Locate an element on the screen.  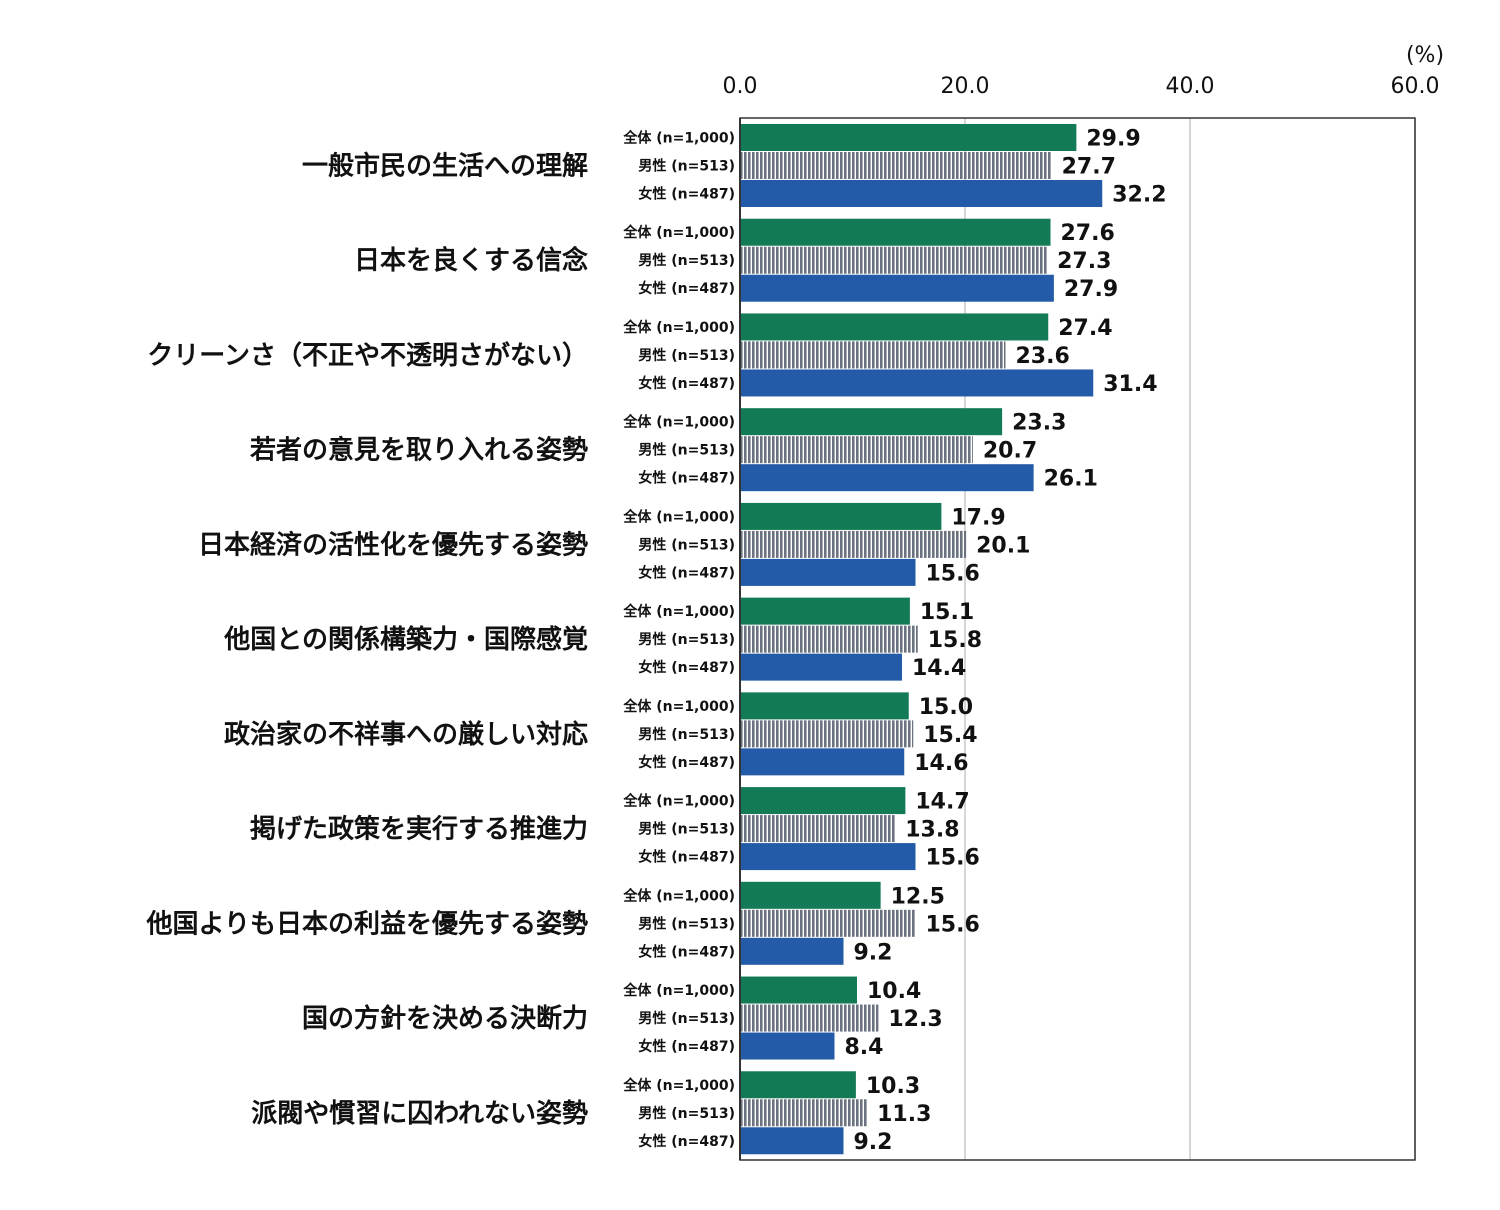
data-label: 27.6 is located at coordinates (1088, 233).